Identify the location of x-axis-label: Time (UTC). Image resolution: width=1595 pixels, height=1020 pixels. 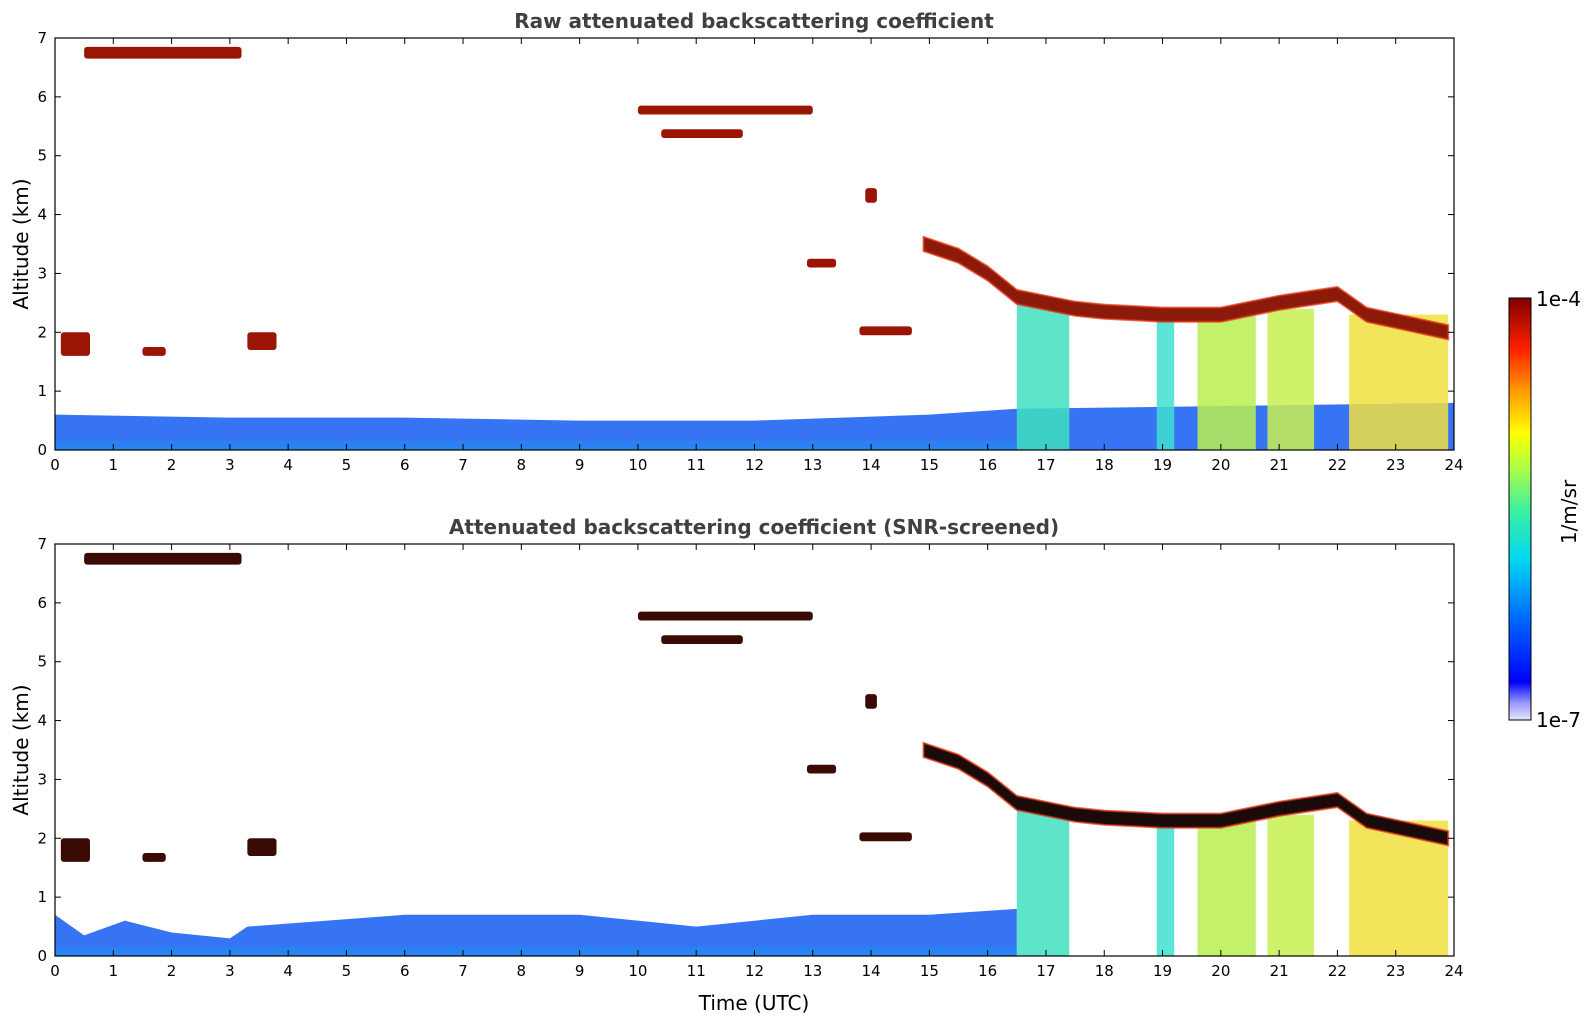
(754, 1003).